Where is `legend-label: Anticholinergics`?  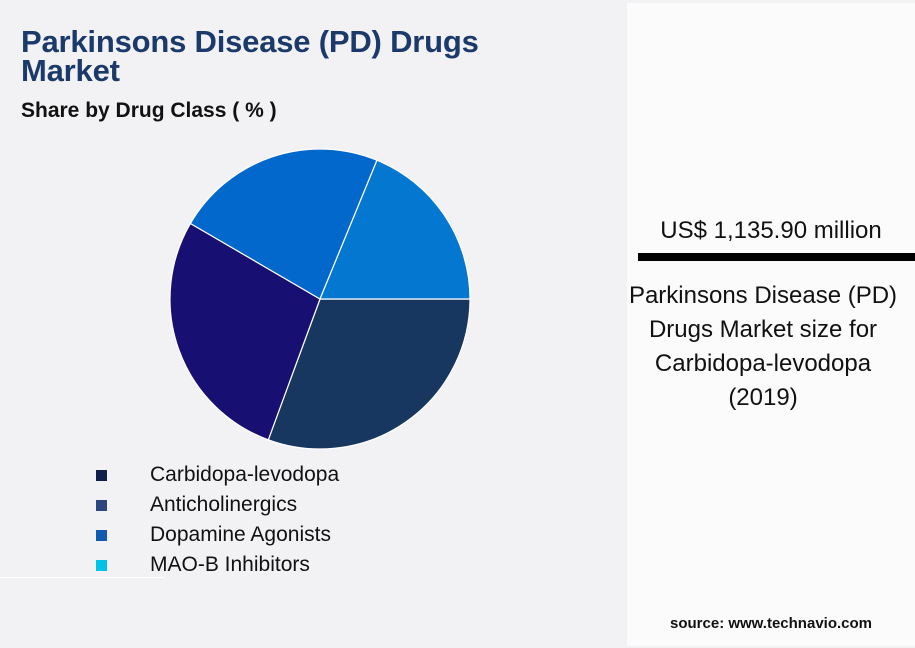
legend-label: Anticholinergics is located at coordinates (224, 504).